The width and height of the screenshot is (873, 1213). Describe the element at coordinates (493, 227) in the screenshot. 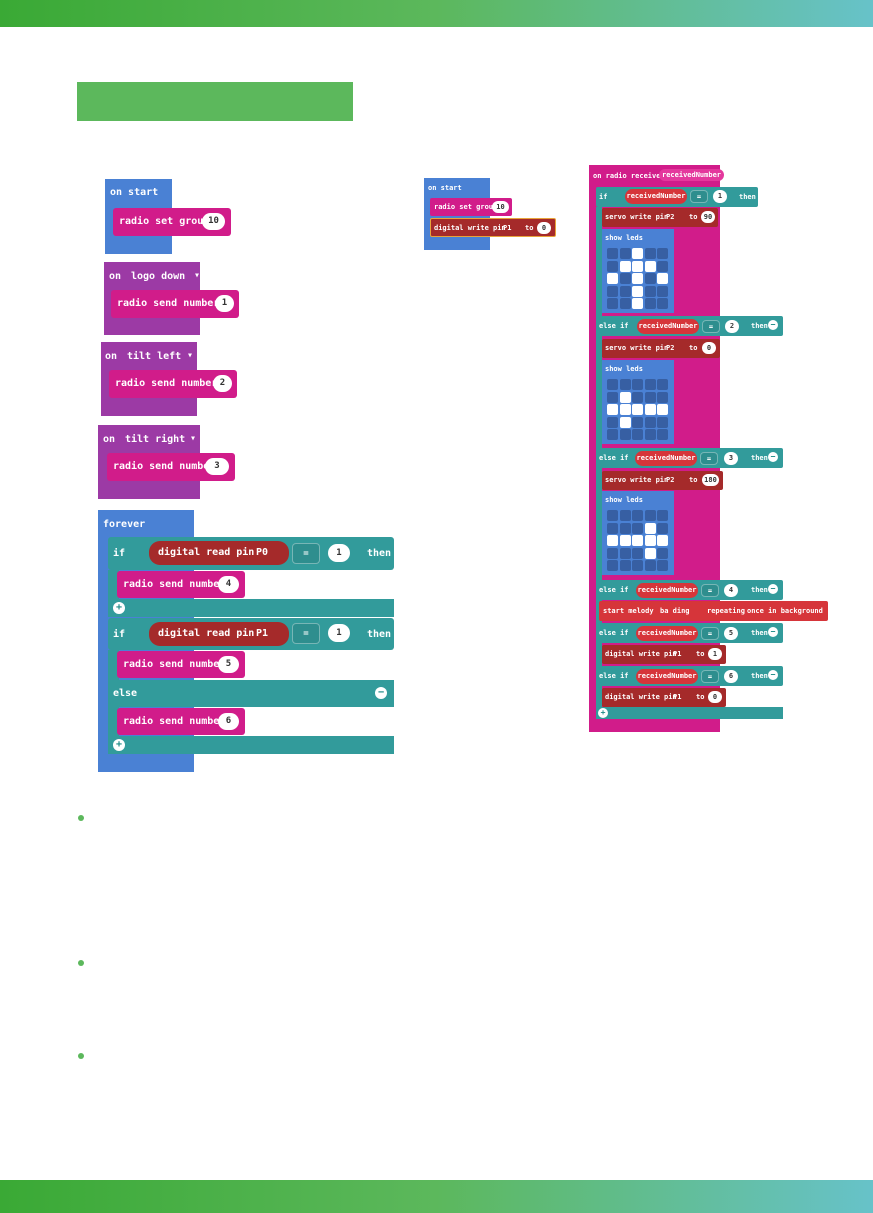

I see `digital-write-pin-block-small: digital write pin P1 to 0` at that location.